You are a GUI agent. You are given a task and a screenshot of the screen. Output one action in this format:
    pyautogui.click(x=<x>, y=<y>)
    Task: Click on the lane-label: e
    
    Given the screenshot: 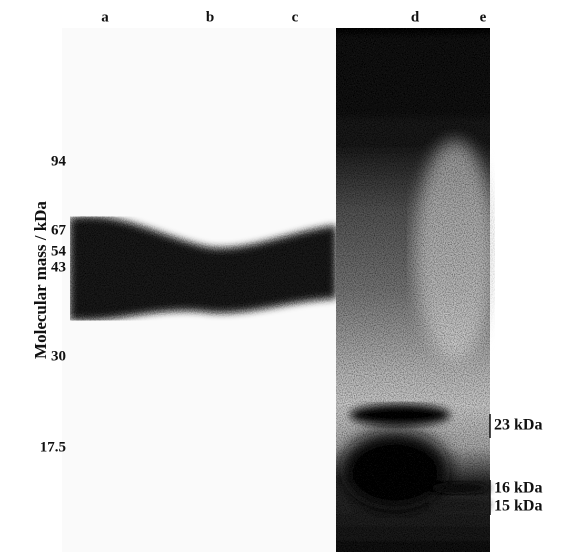 What is the action you would take?
    pyautogui.click(x=483, y=17)
    